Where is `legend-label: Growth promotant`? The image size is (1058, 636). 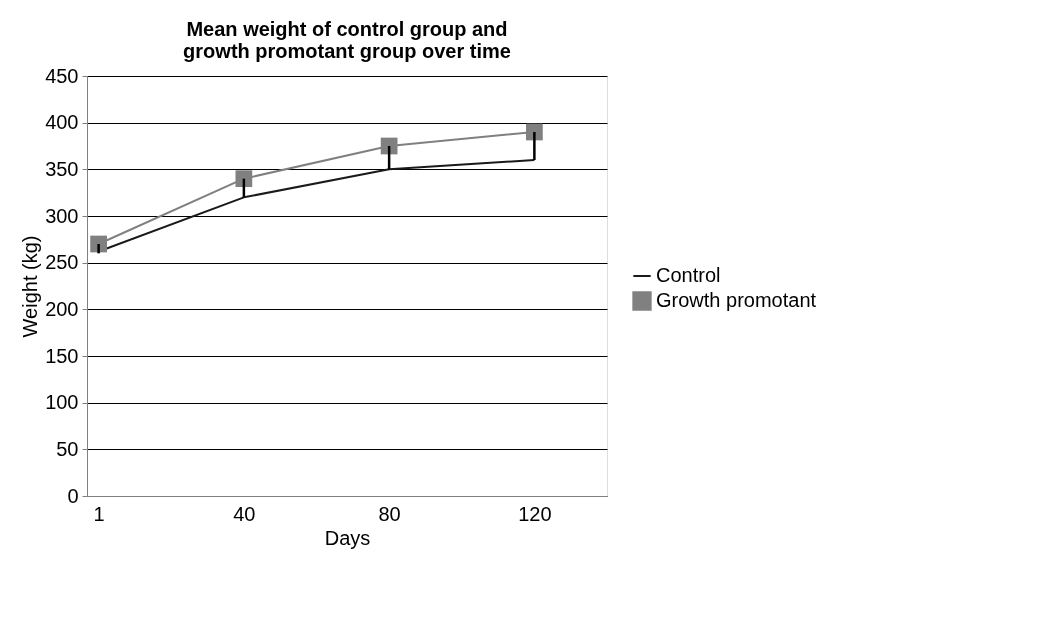 legend-label: Growth promotant is located at coordinates (736, 300).